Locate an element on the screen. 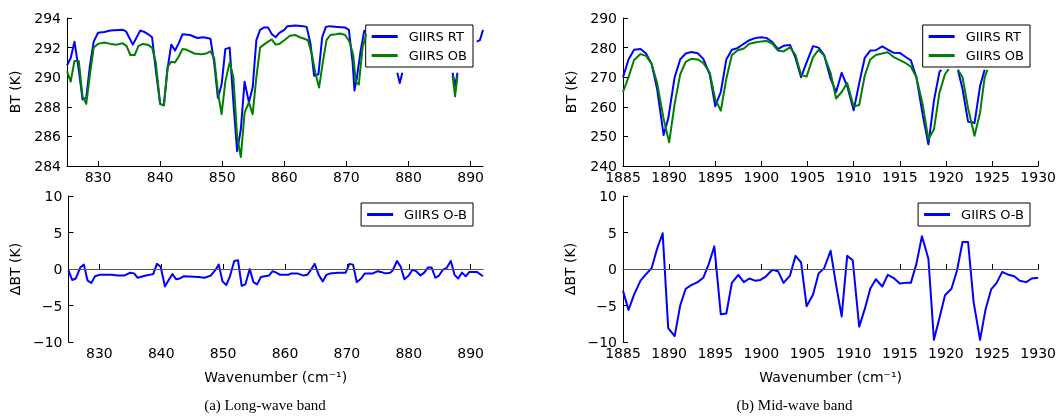 Image resolution: width=1059 pixels, height=416 pixels. y-tick-label: 288 is located at coordinates (47, 106).